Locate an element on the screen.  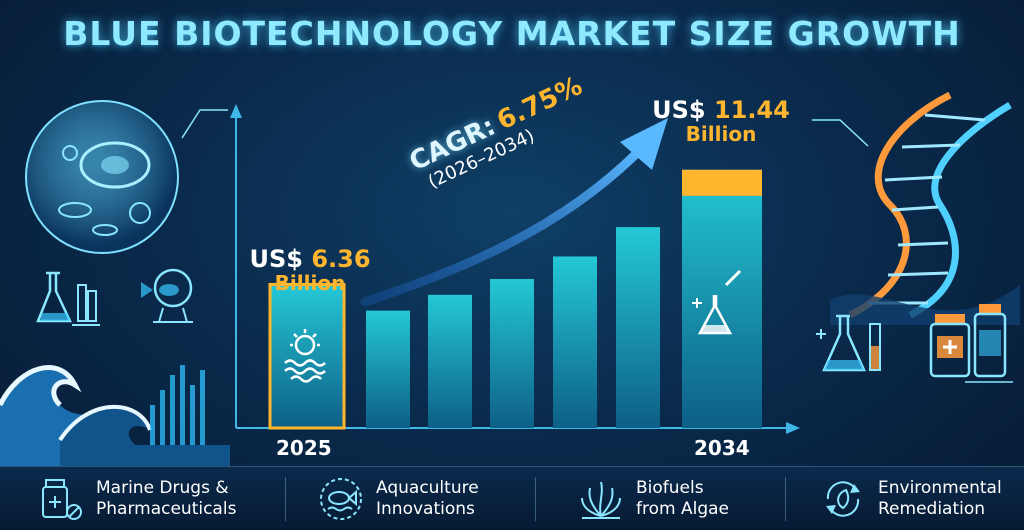
sun-waves-icon is located at coordinates (305, 356).